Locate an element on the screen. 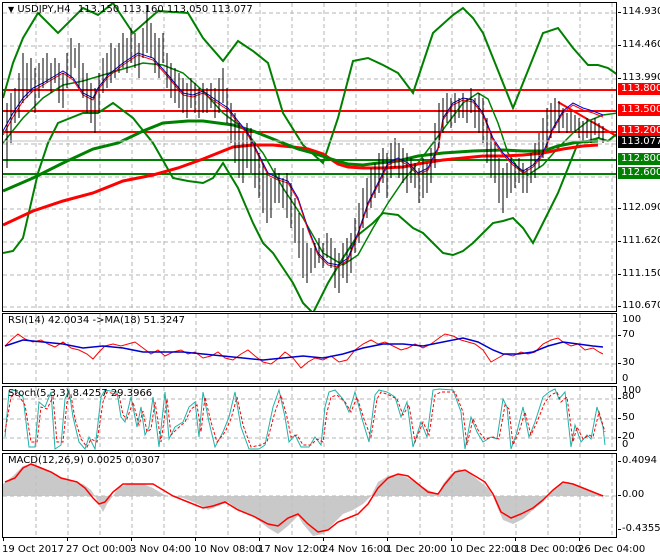  level-label-113200: 113.200 is located at coordinates (639, 131).